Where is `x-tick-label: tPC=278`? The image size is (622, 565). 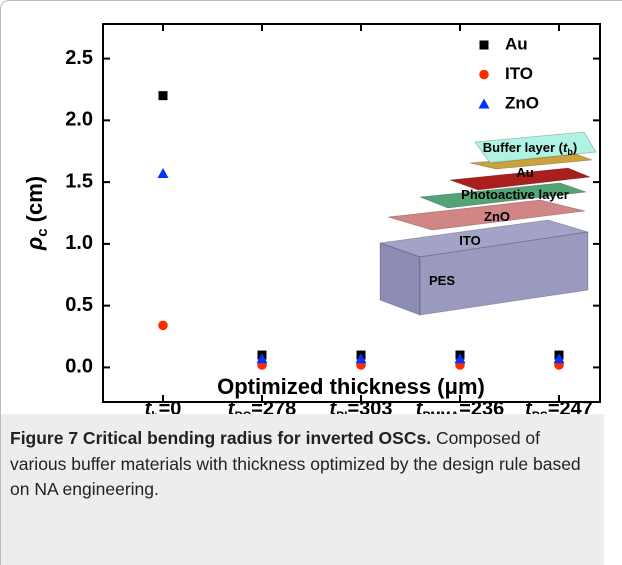
x-tick-label: tPC=278 is located at coordinates (262, 406).